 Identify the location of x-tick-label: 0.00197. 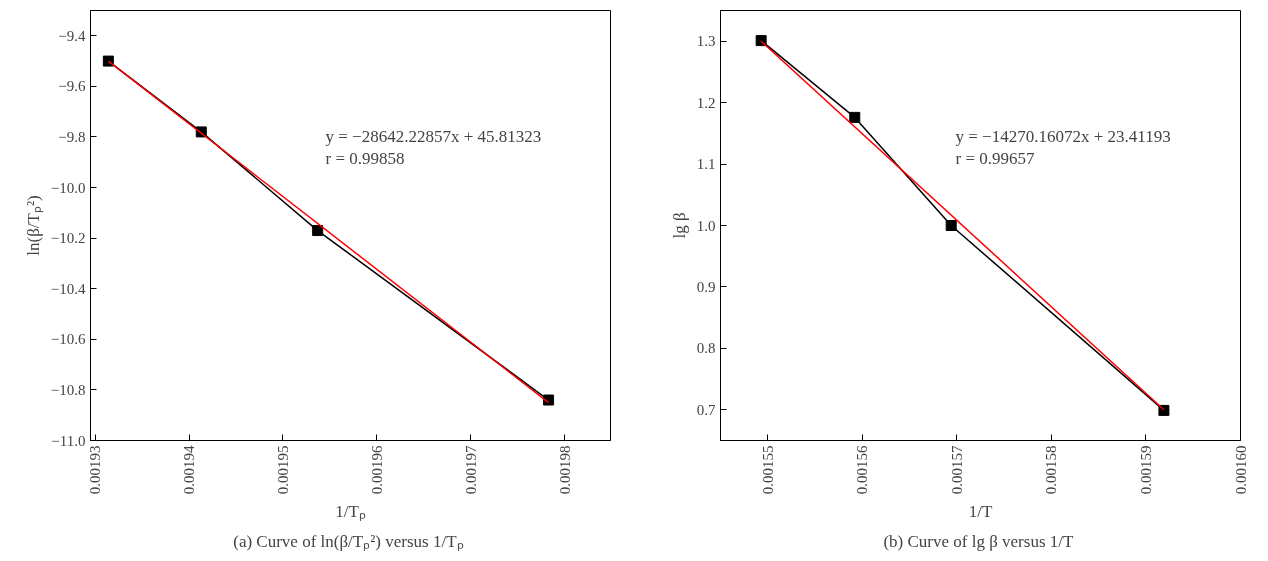
(470, 470).